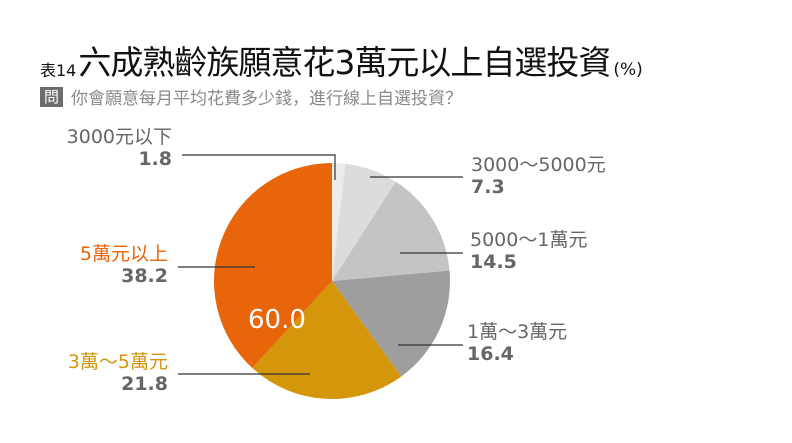 This screenshot has height=443, width=792. What do you see at coordinates (52, 96) in the screenshot?
I see `question-badge: 問` at bounding box center [52, 96].